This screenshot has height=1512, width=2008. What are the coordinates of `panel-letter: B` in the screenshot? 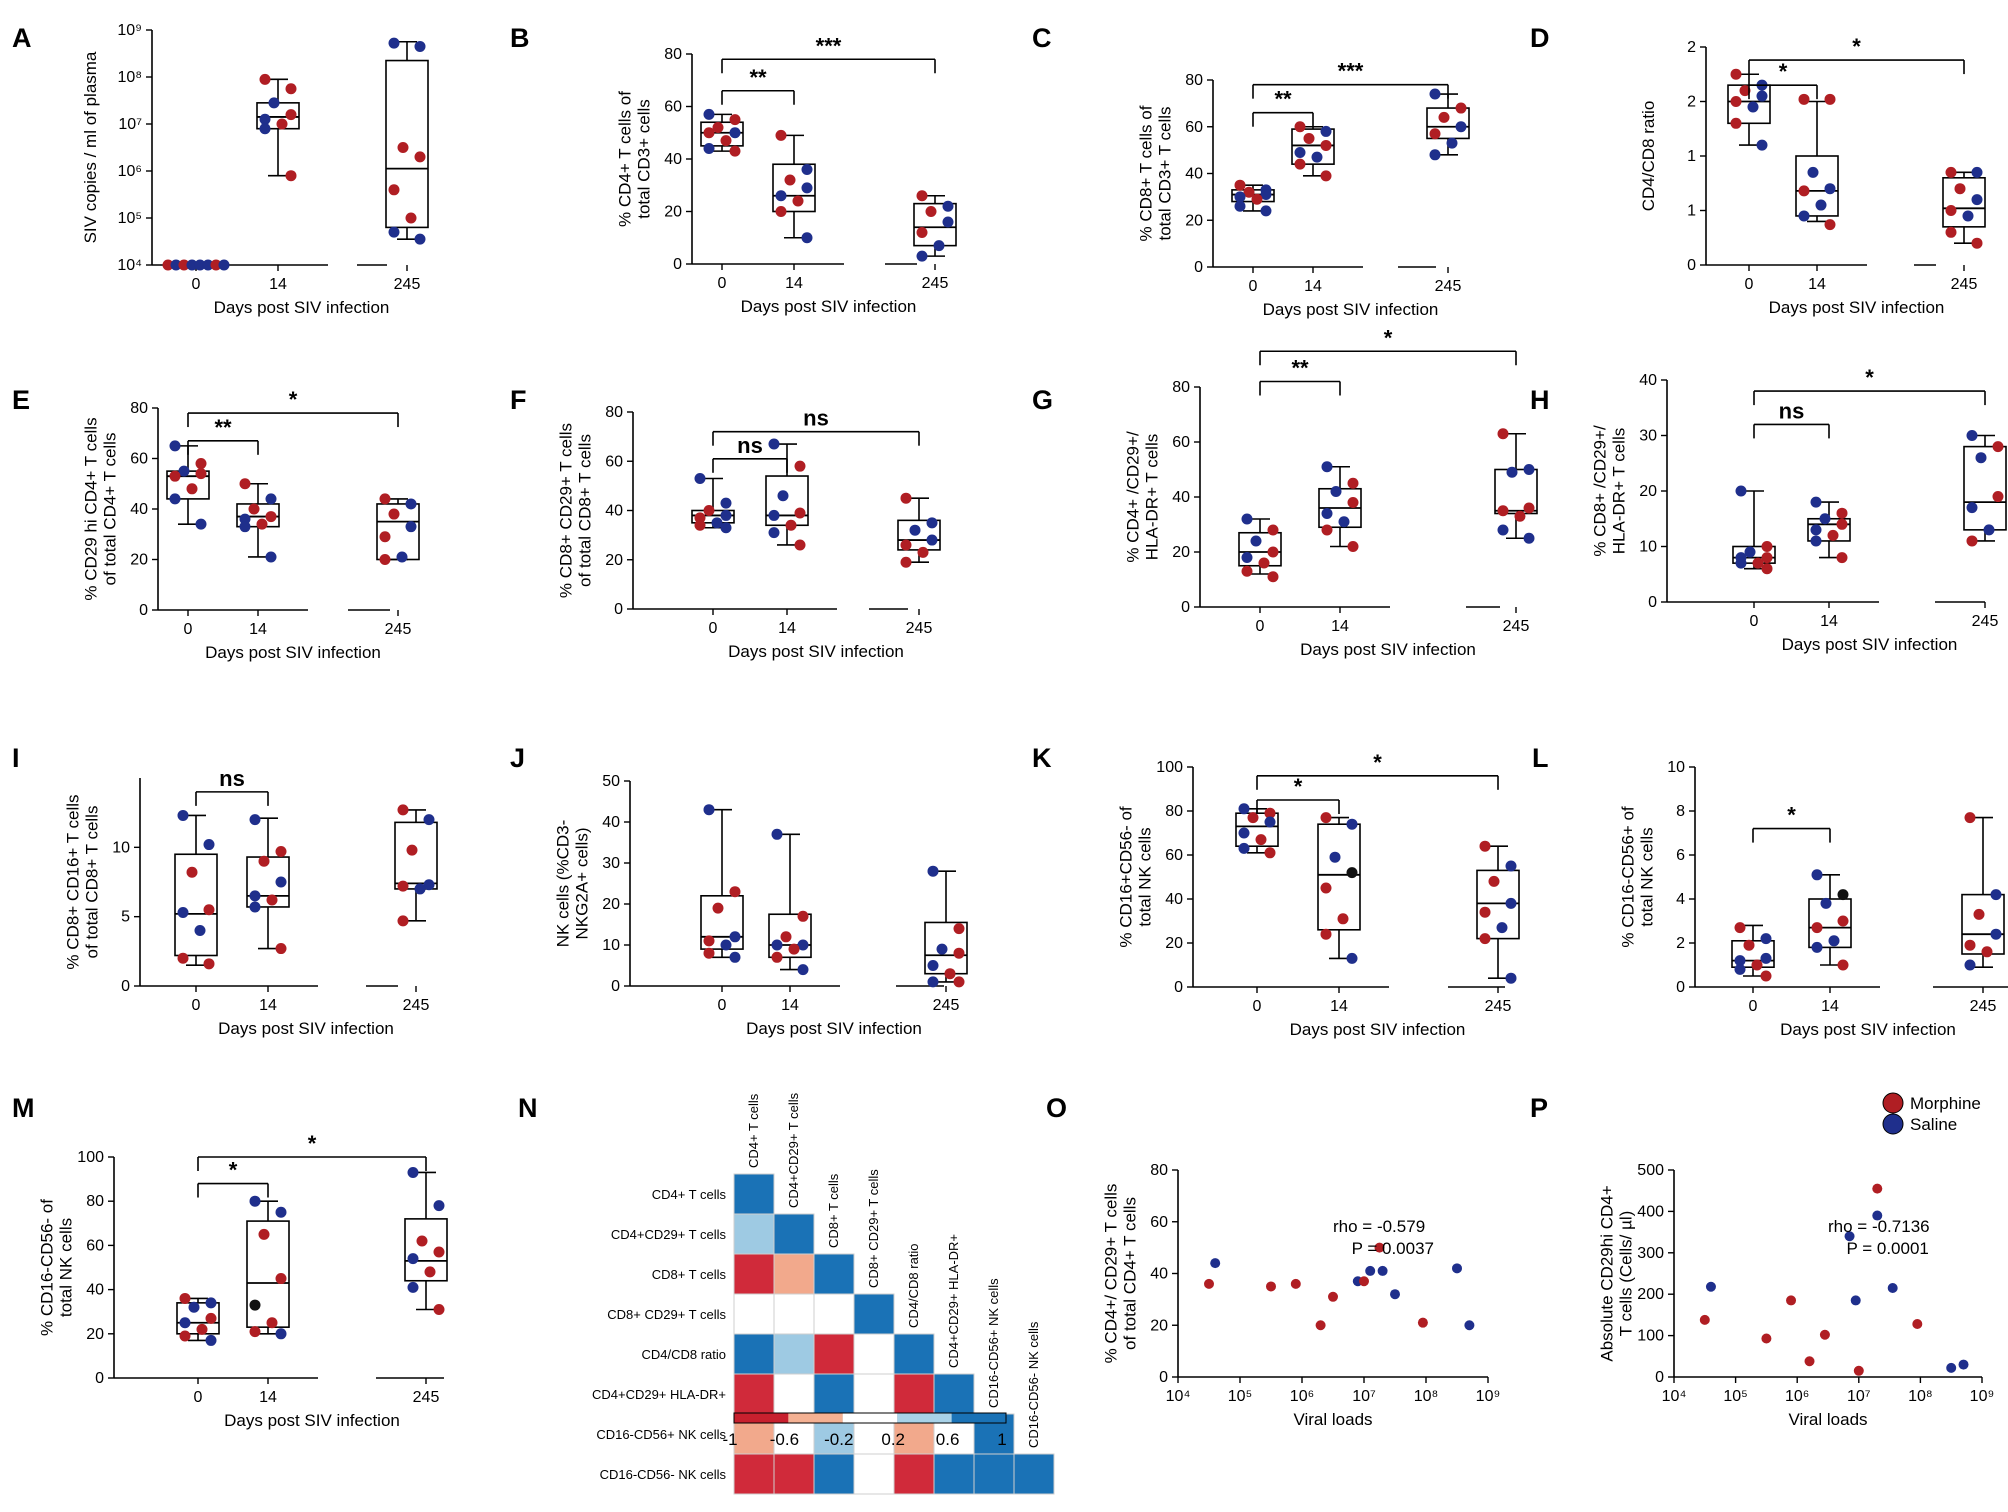 It's located at (520, 38).